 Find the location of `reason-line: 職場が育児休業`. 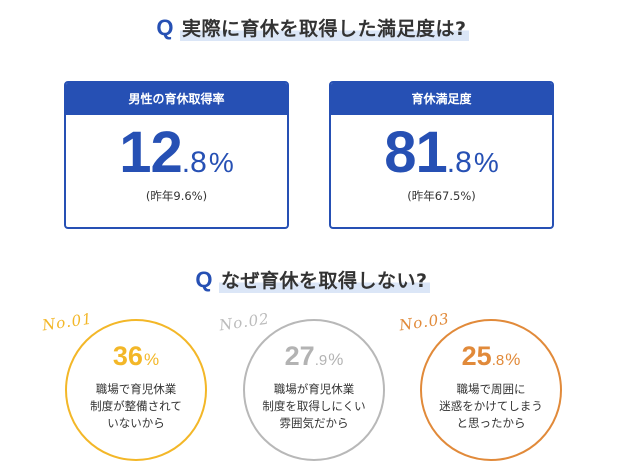

reason-line: 職場が育児休業 is located at coordinates (314, 389).